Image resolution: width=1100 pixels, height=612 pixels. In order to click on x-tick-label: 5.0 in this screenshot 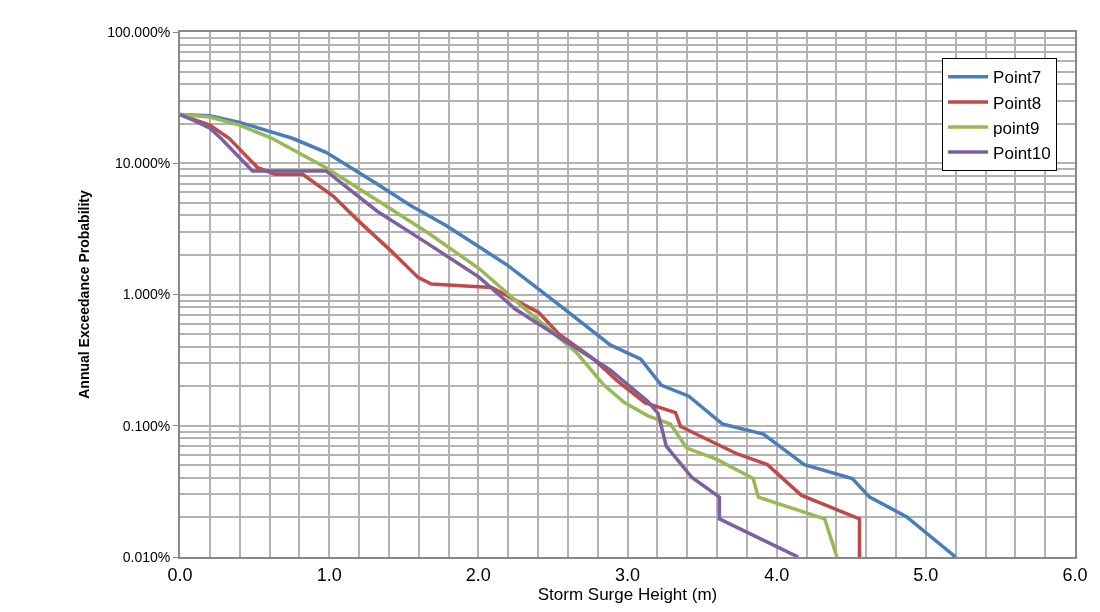, I will do `click(926, 574)`.